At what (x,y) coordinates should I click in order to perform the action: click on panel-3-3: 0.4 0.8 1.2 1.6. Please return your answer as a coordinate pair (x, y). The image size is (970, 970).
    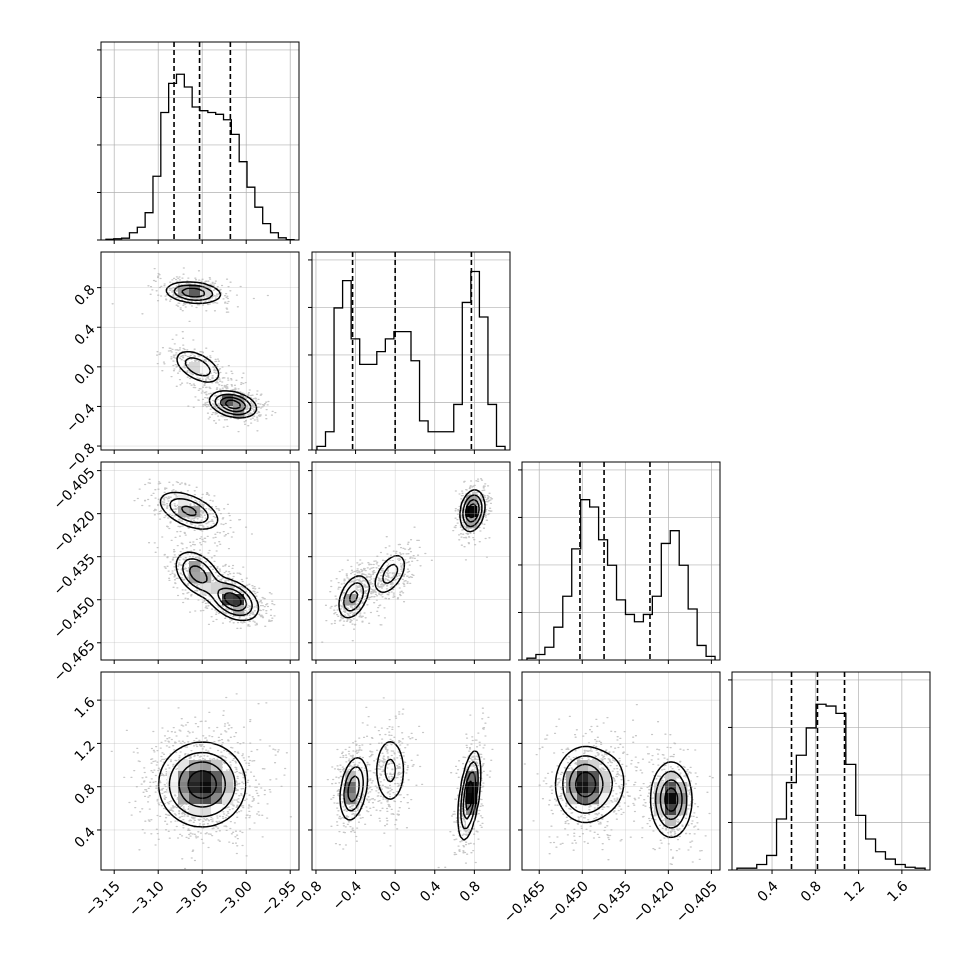
    Looking at the image, I should click on (829, 788).